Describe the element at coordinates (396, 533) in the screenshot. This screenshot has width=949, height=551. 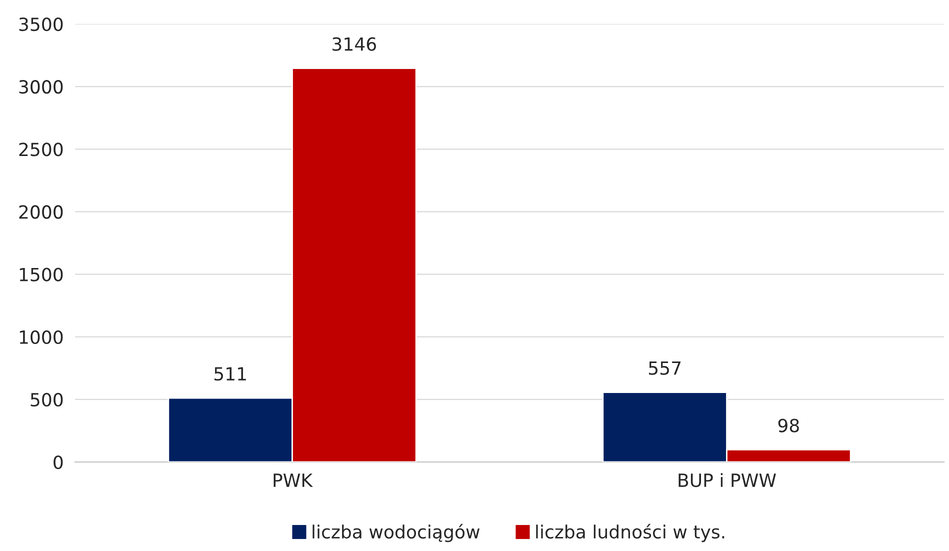
I see `legend-label: liczba wodociągów` at that location.